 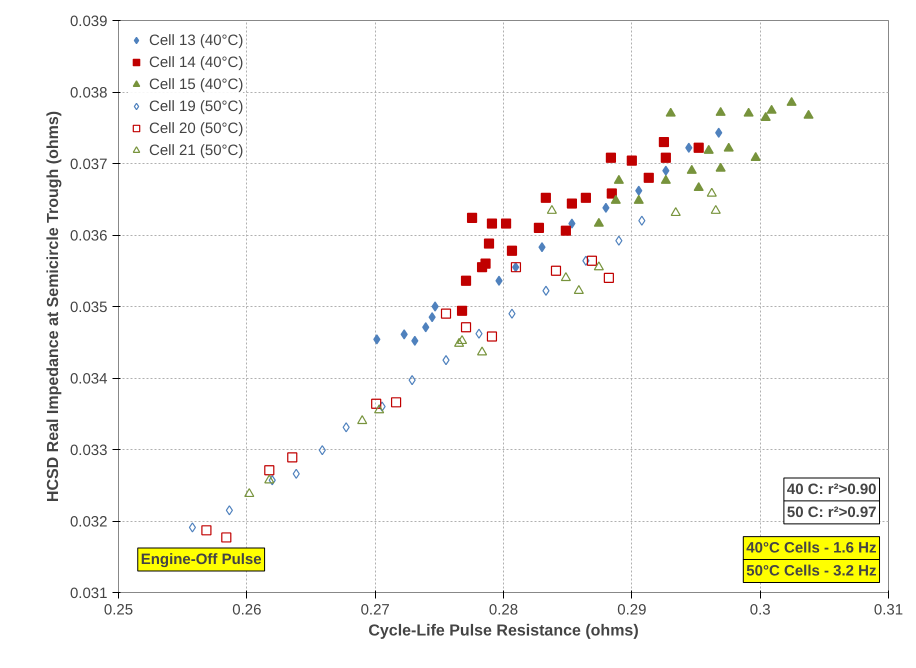 I want to click on legend-label: Cell 21 (50°C), so click(x=196, y=150).